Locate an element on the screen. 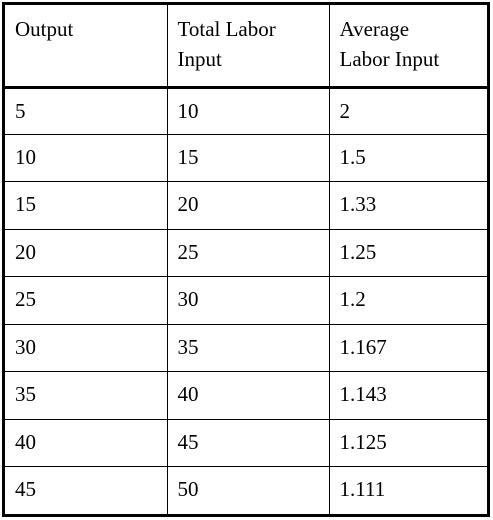 Image resolution: width=493 pixels, height=520 pixels. cell-average-labor-input: 1.33 is located at coordinates (407, 205).